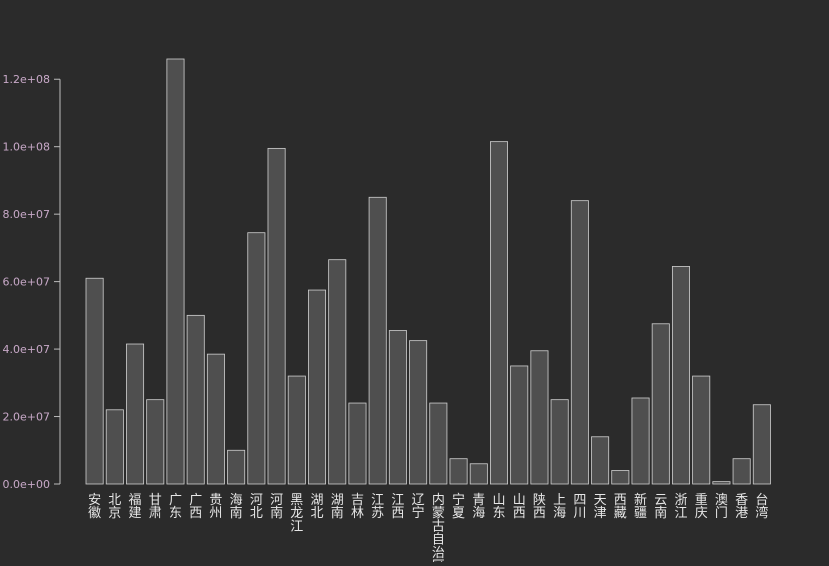 Image resolution: width=829 pixels, height=566 pixels. I want to click on category-label-江西: 江西, so click(397, 507).